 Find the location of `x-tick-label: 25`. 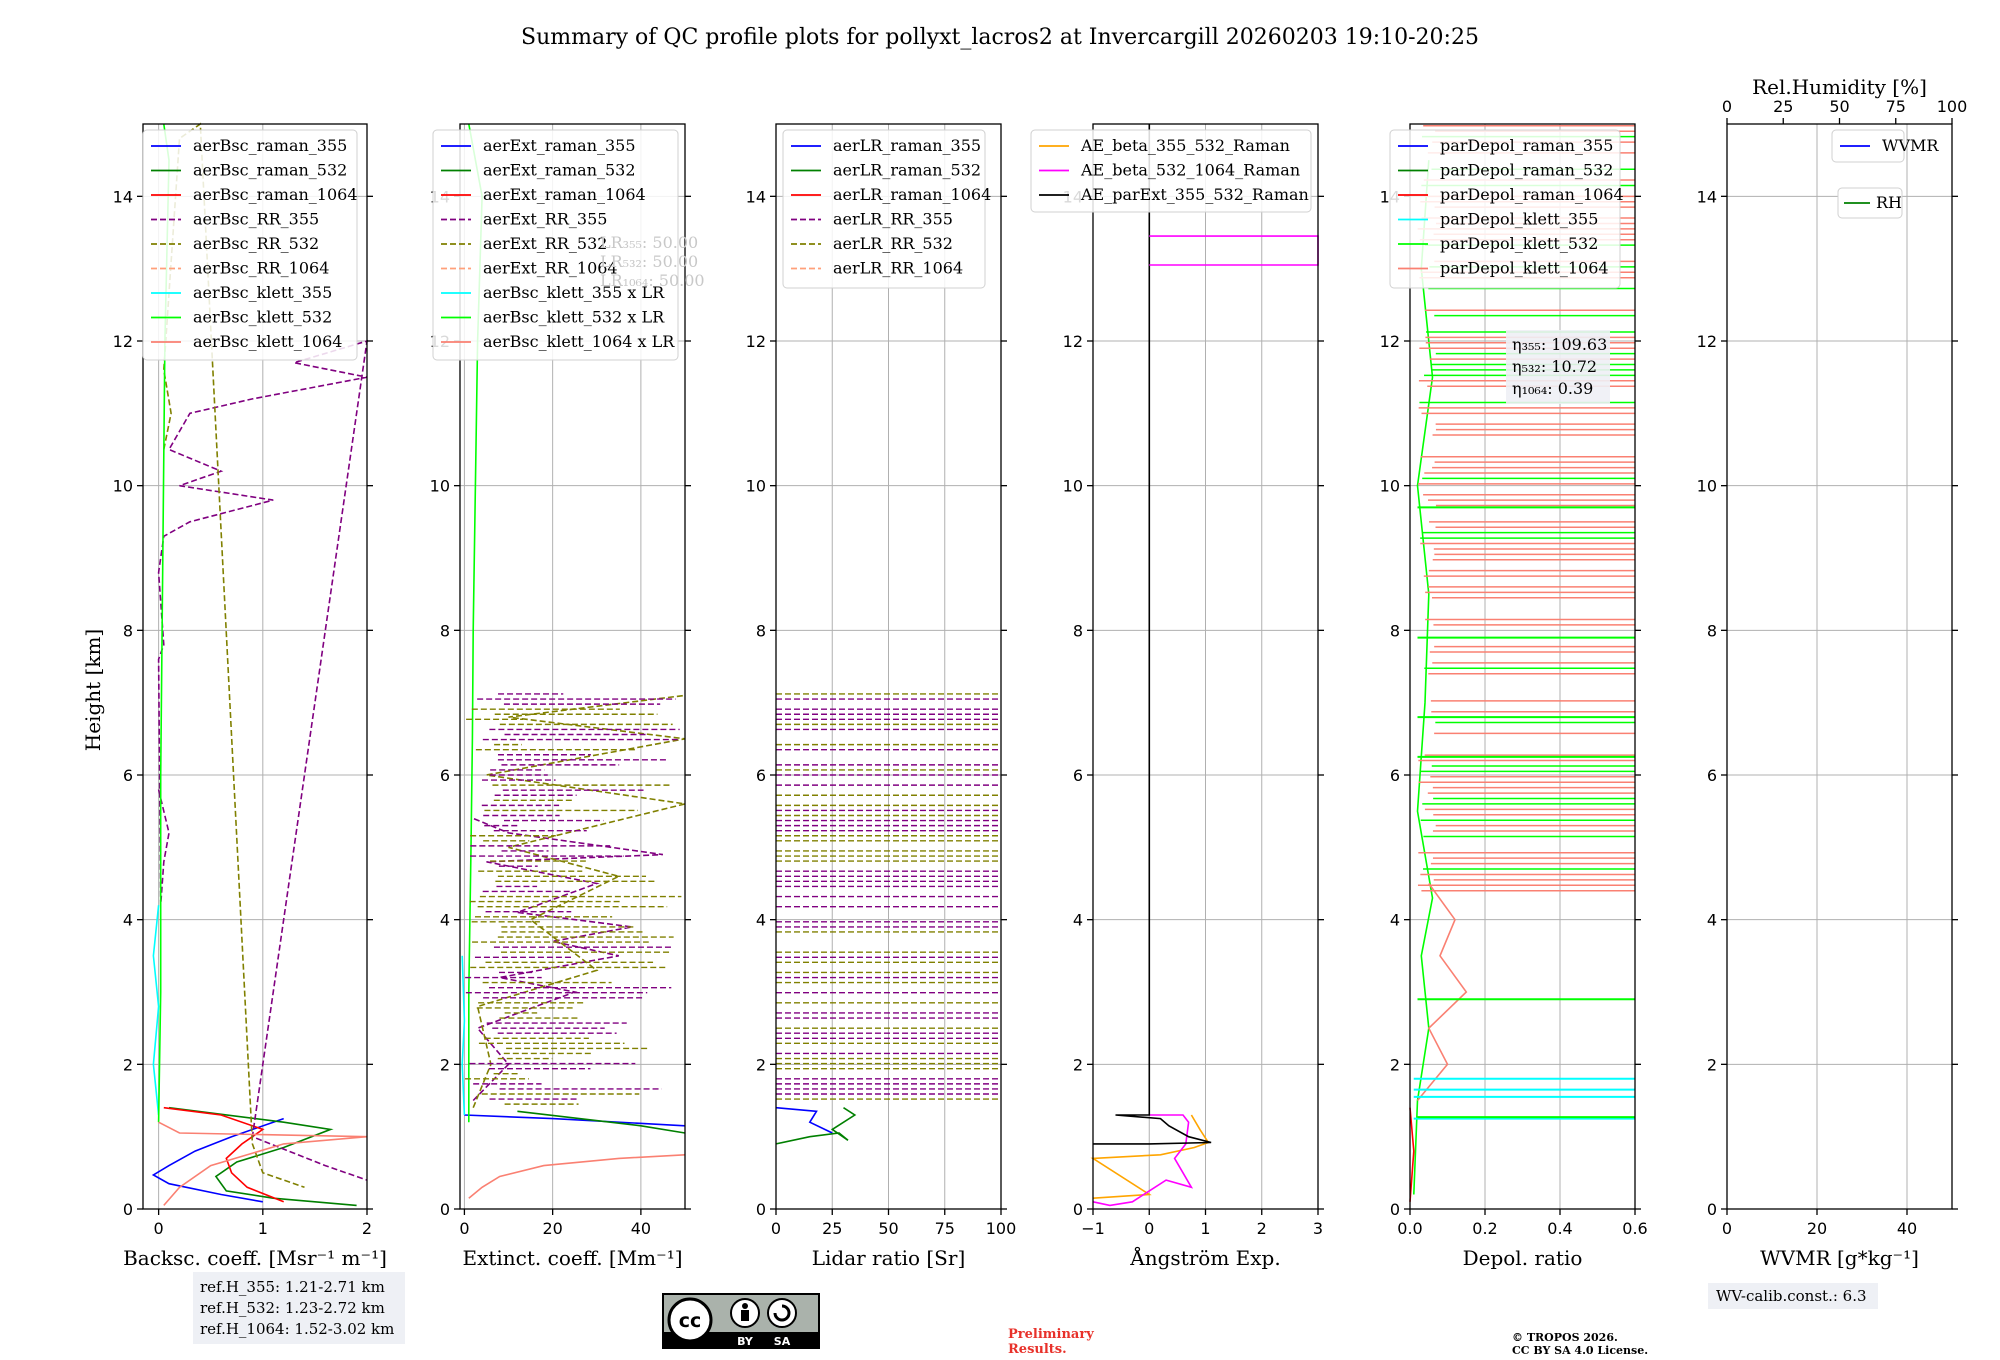

x-tick-label: 25 is located at coordinates (832, 1228).